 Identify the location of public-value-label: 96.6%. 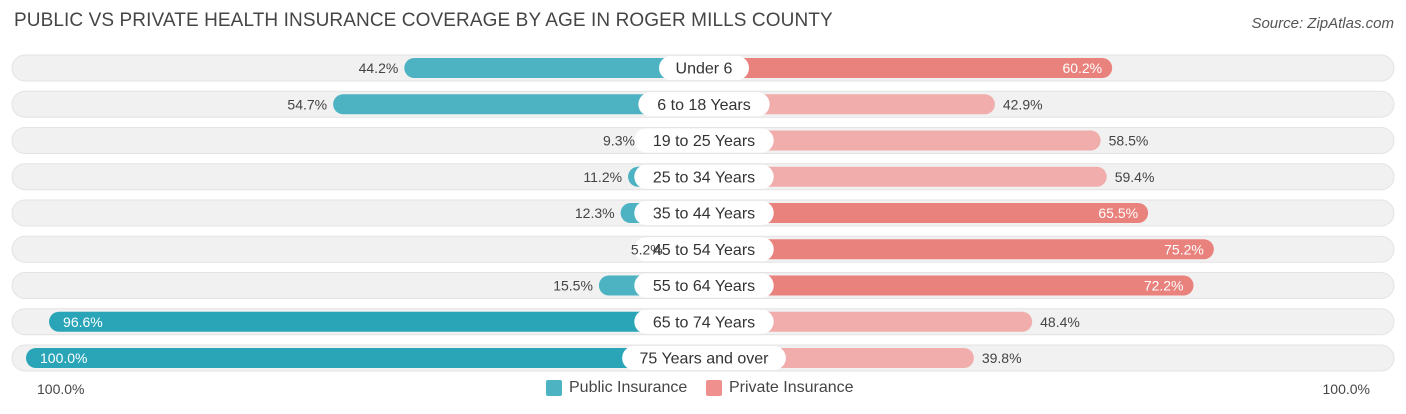
(83, 322).